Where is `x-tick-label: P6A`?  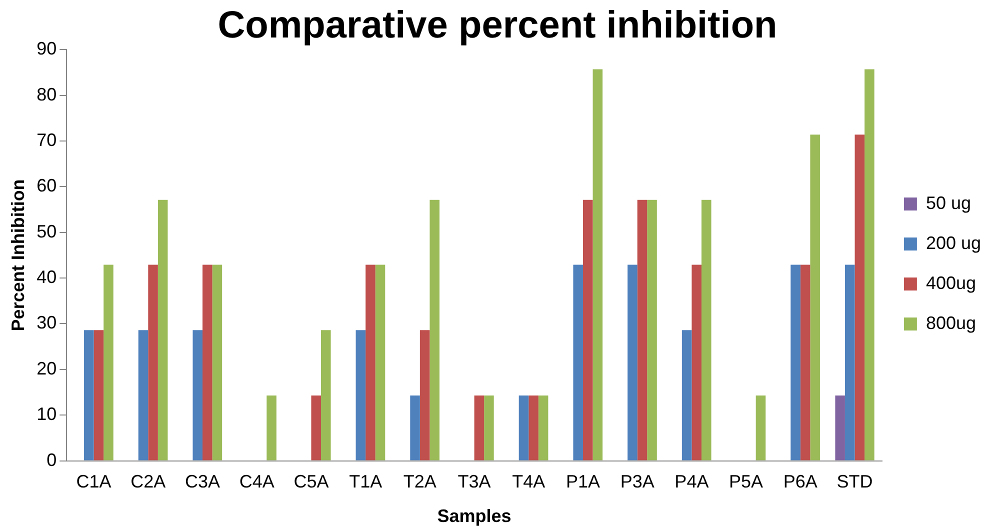 x-tick-label: P6A is located at coordinates (800, 482).